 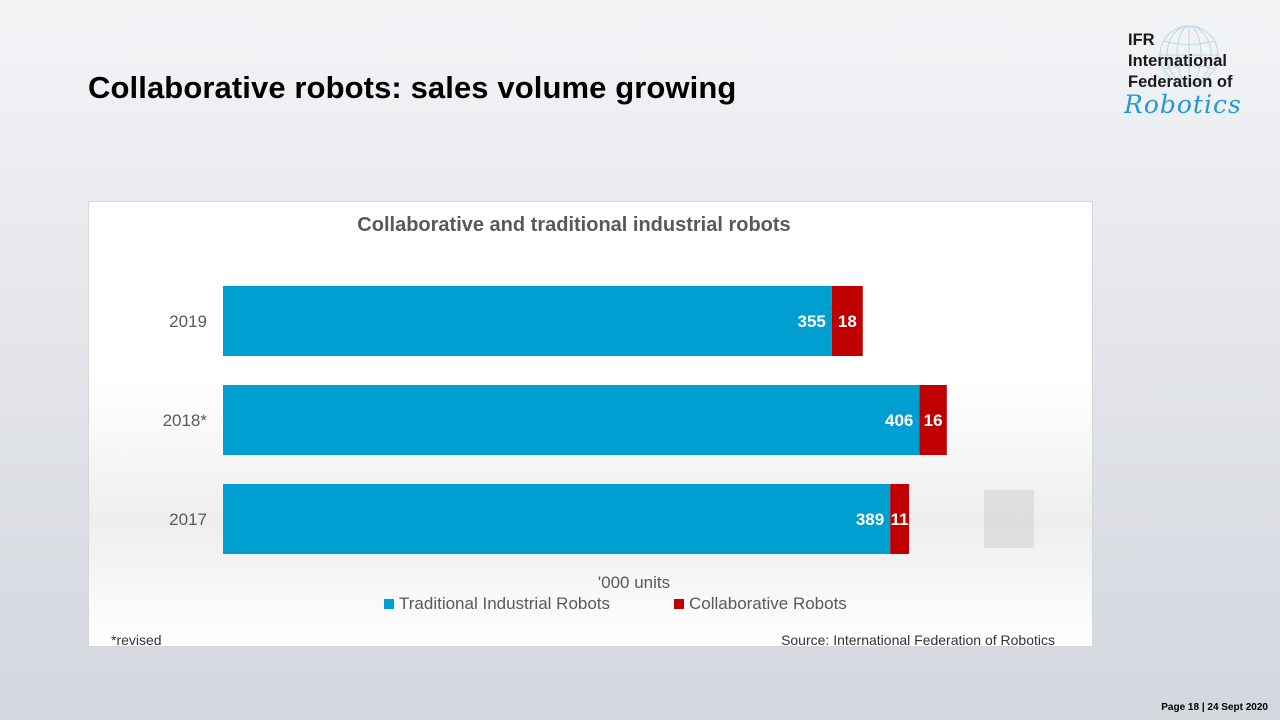 I want to click on legend-swatch-collaborative, so click(x=679, y=604).